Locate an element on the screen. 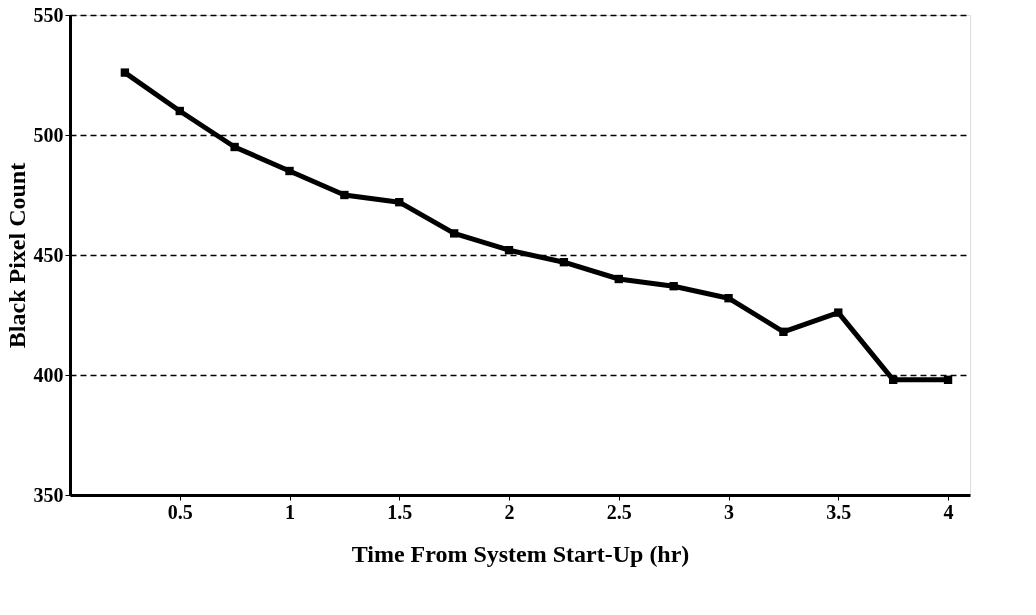 The width and height of the screenshot is (1036, 615). x-tick-label: 1.5 is located at coordinates (400, 511).